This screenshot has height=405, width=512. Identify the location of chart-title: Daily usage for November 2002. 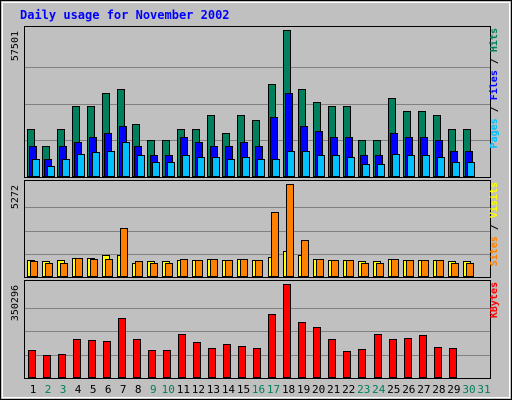
(125, 15).